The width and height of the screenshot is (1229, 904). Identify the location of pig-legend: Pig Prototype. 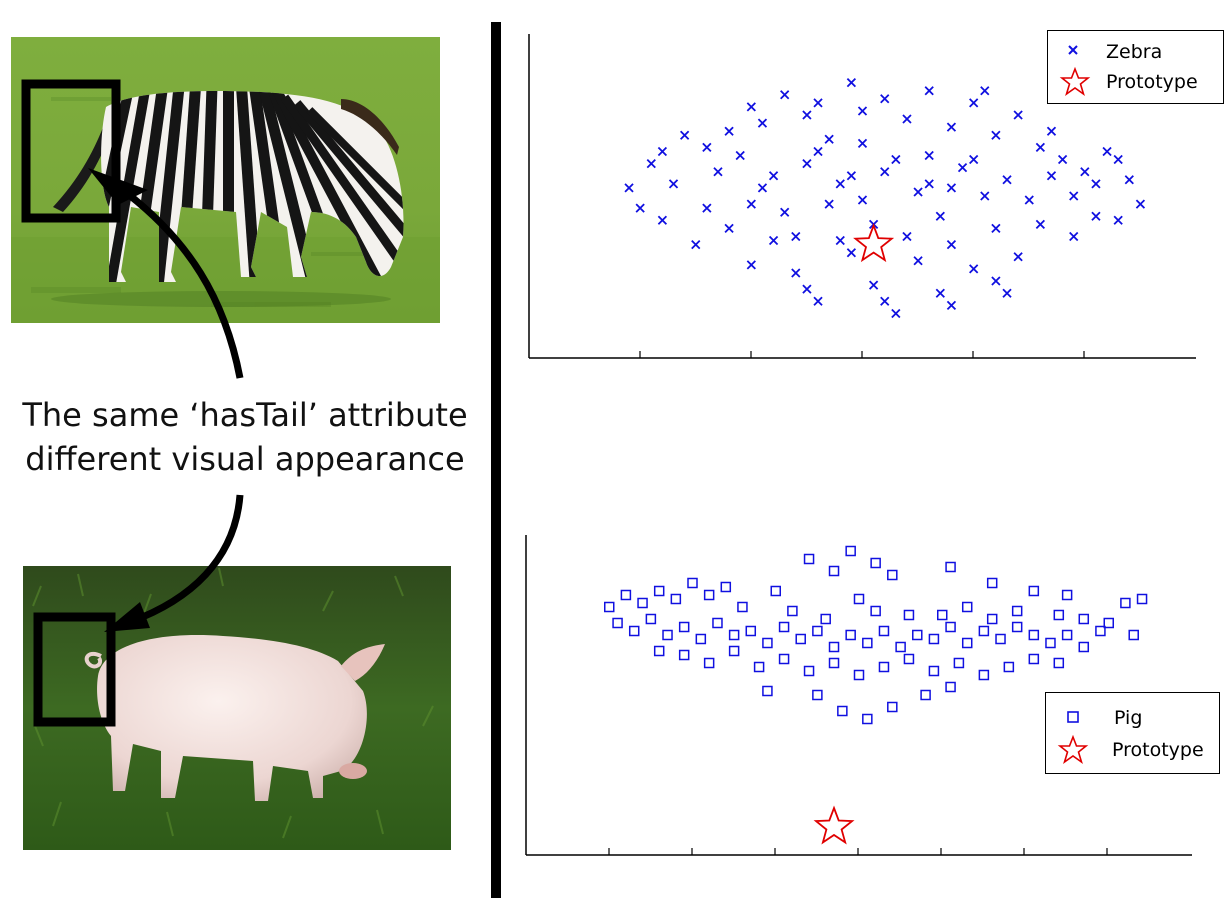
(1132, 733).